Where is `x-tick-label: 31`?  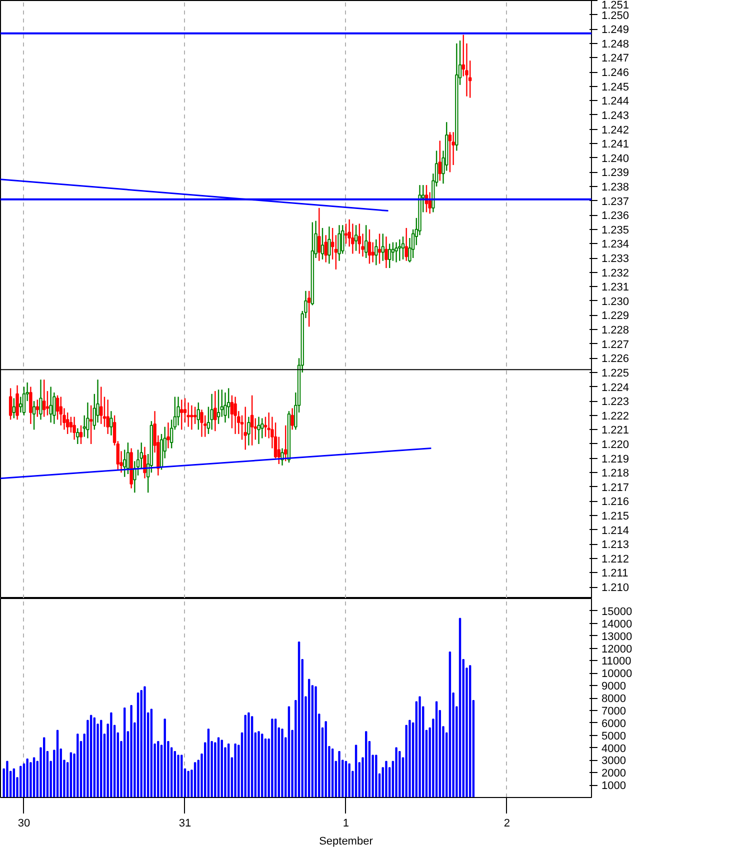
x-tick-label: 31 is located at coordinates (185, 824).